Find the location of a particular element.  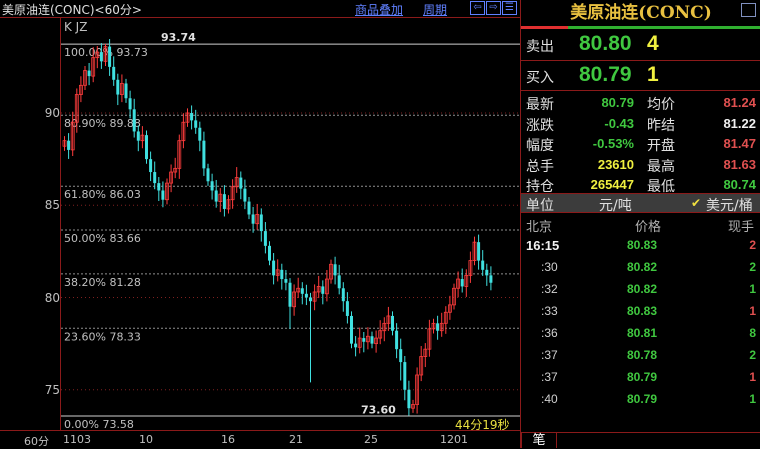

tick-time: :40 is located at coordinates (549, 399).